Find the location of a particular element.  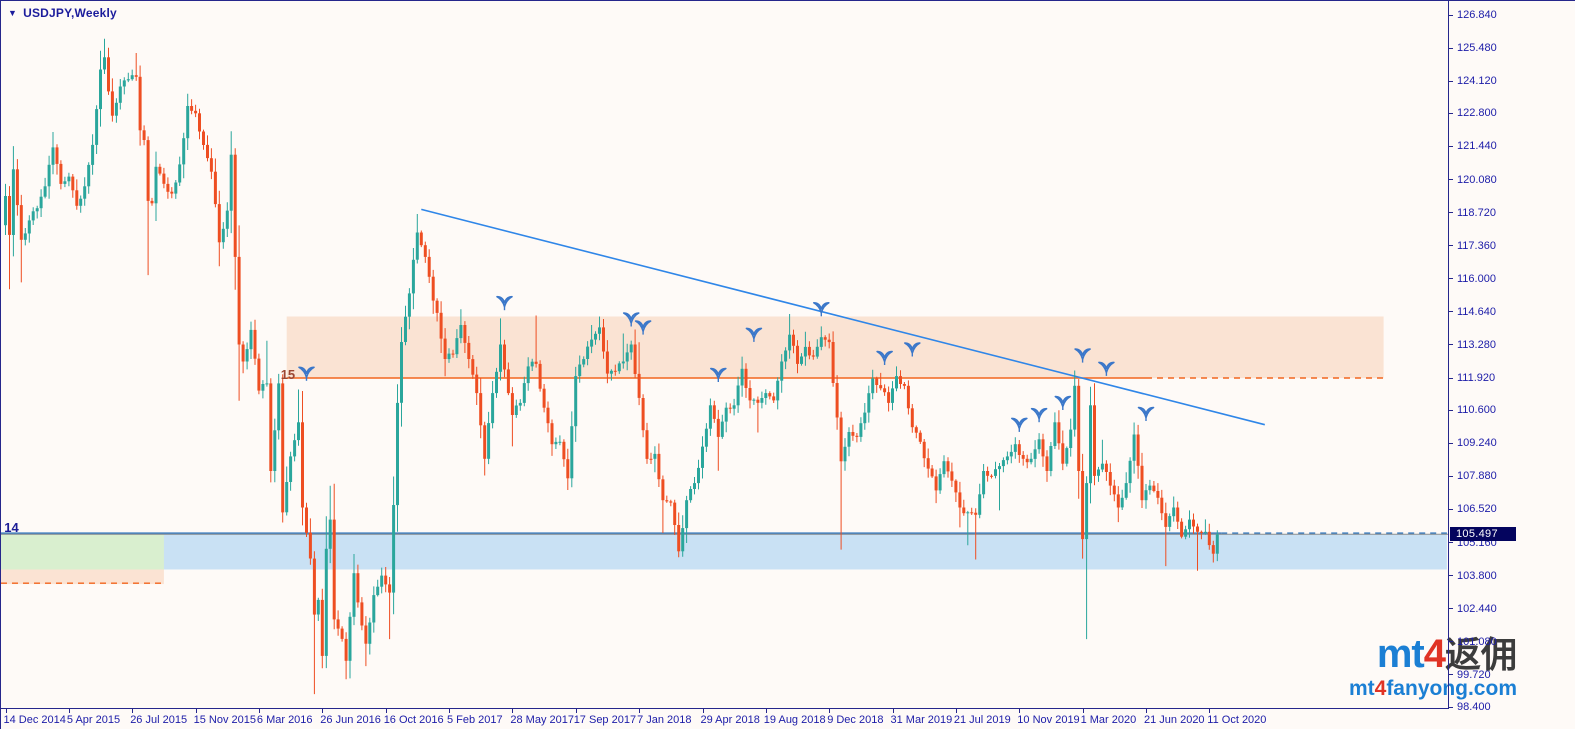

price-axis-label: 116.000 is located at coordinates (1476, 278).